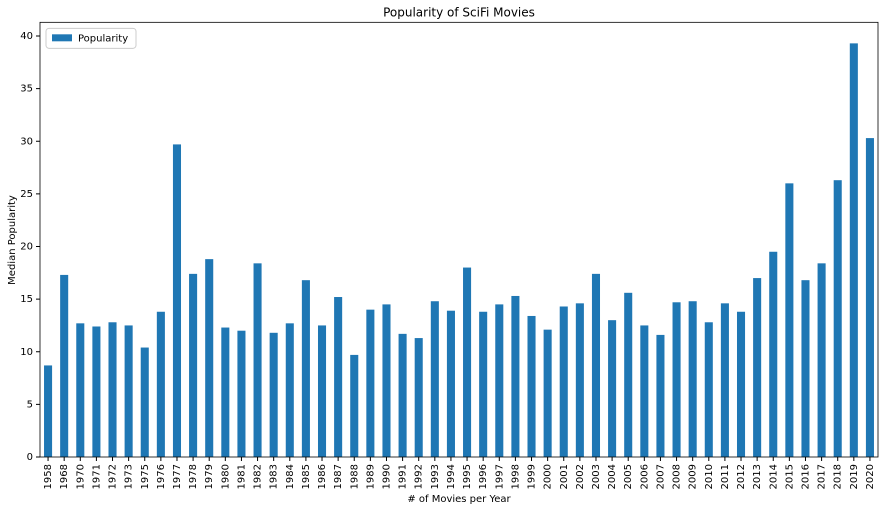 The height and width of the screenshot is (511, 885). Describe the element at coordinates (96, 476) in the screenshot. I see `x-tick-label: 1971` at that location.